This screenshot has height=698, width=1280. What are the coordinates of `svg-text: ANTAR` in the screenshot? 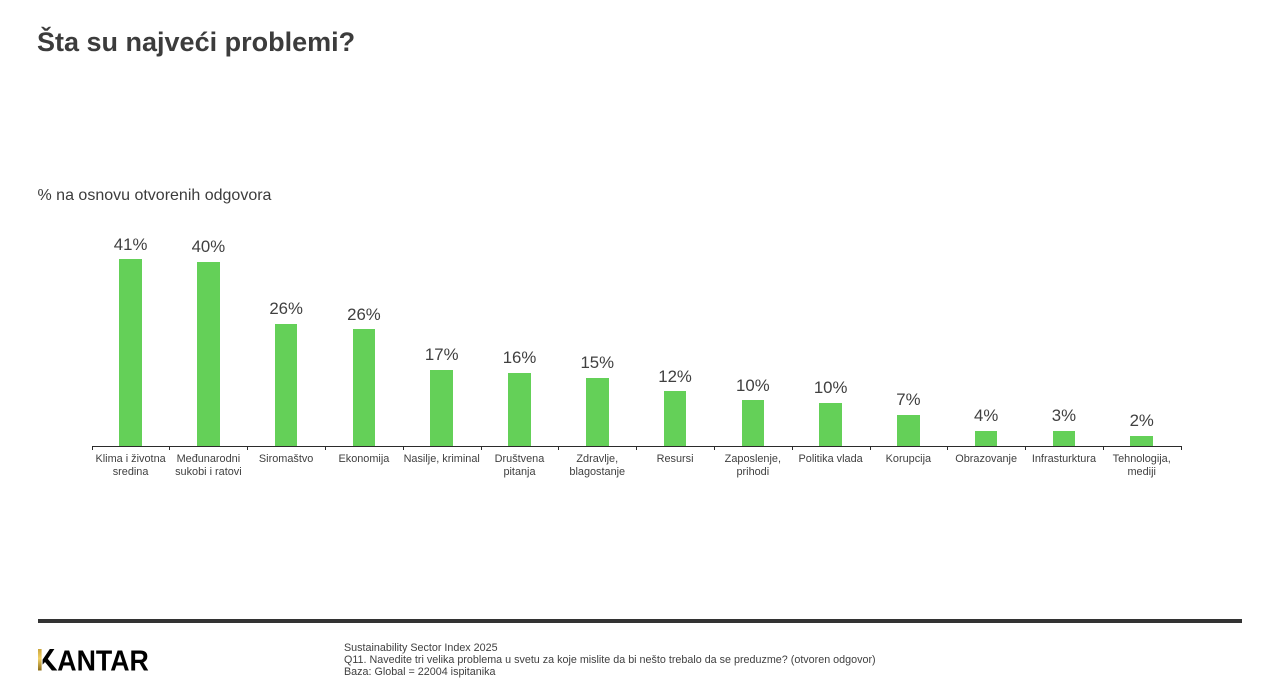 It's located at (103, 660).